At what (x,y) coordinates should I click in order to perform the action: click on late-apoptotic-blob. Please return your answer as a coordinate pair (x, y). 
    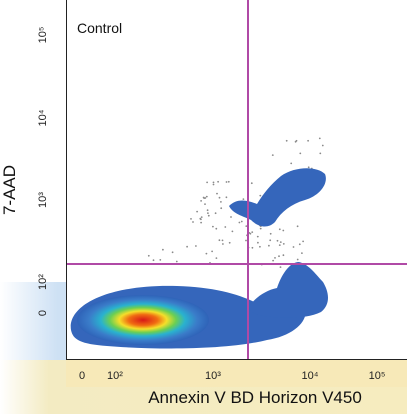
    Looking at the image, I should click on (277, 197).